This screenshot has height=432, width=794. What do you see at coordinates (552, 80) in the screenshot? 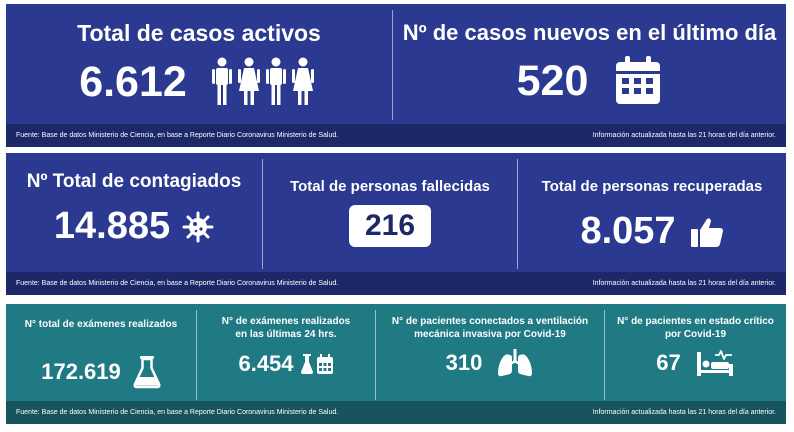
I see `new-cases-value: 520` at bounding box center [552, 80].